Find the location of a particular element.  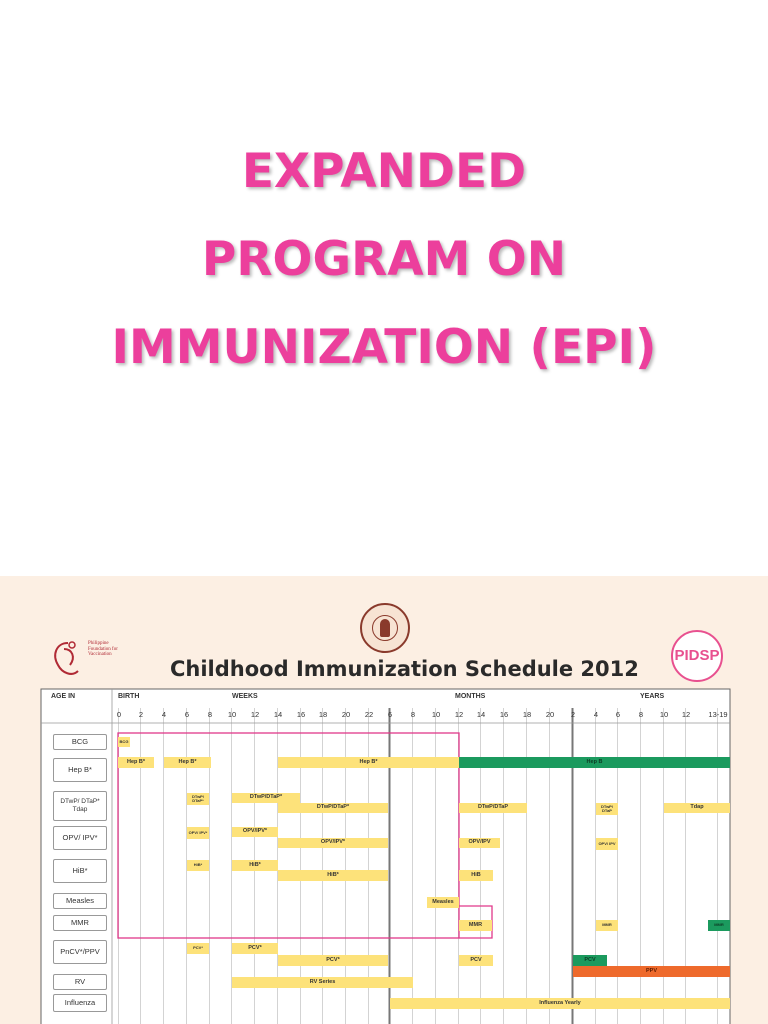

row-label: RV is located at coordinates (80, 982).